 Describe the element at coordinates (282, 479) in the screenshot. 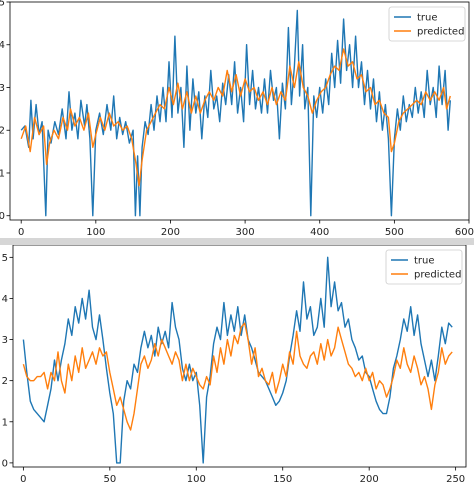

I see `bottom-x-tick-label: 150` at that location.